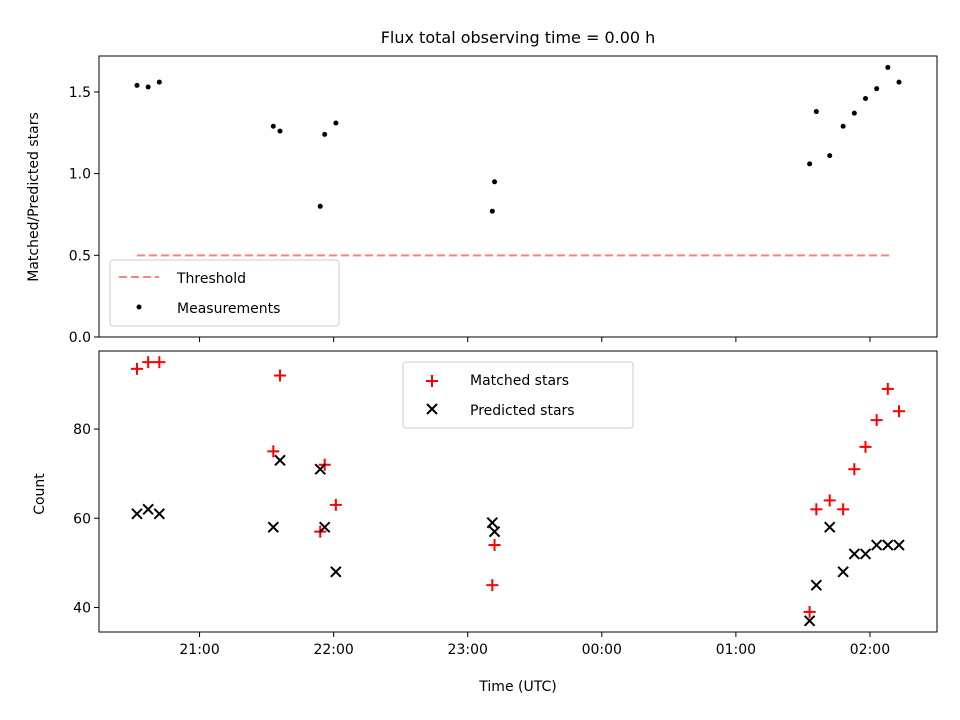 This screenshot has width=960, height=720. What do you see at coordinates (82, 519) in the screenshot?
I see `bottom-y-tick-label: 60` at bounding box center [82, 519].